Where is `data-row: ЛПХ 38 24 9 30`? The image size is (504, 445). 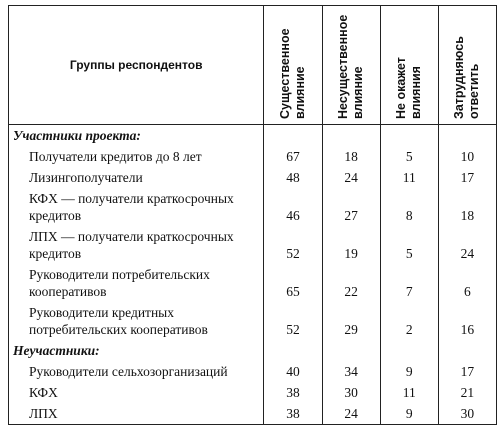 data-row: ЛПХ 38 24 9 30 is located at coordinates (252, 414).